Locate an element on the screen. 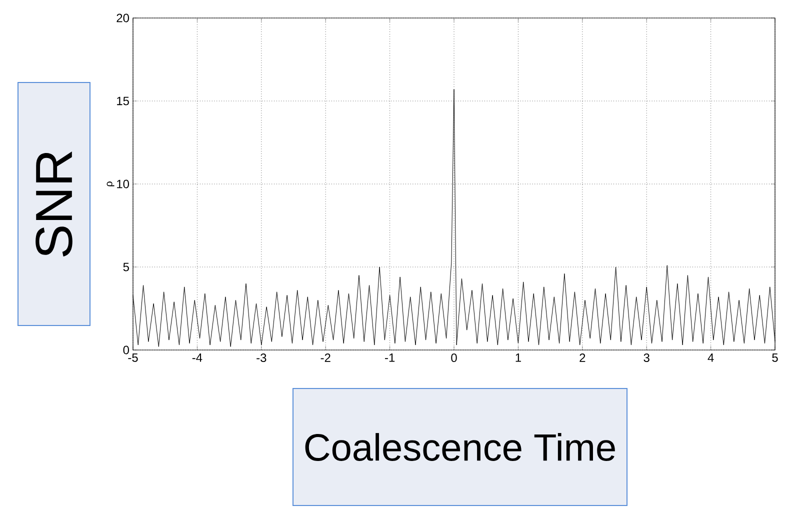 The width and height of the screenshot is (786, 515). x-tick-label: 3 is located at coordinates (647, 358).